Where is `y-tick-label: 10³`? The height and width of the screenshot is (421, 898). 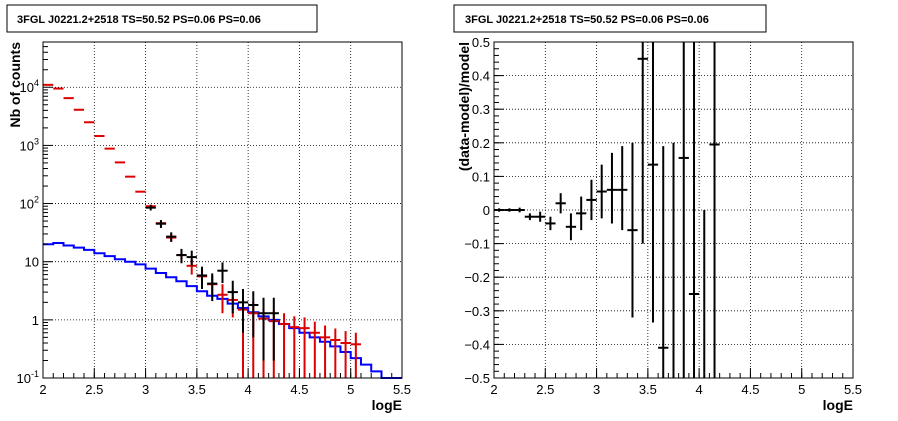 y-tick-label: 10³ is located at coordinates (29, 144).